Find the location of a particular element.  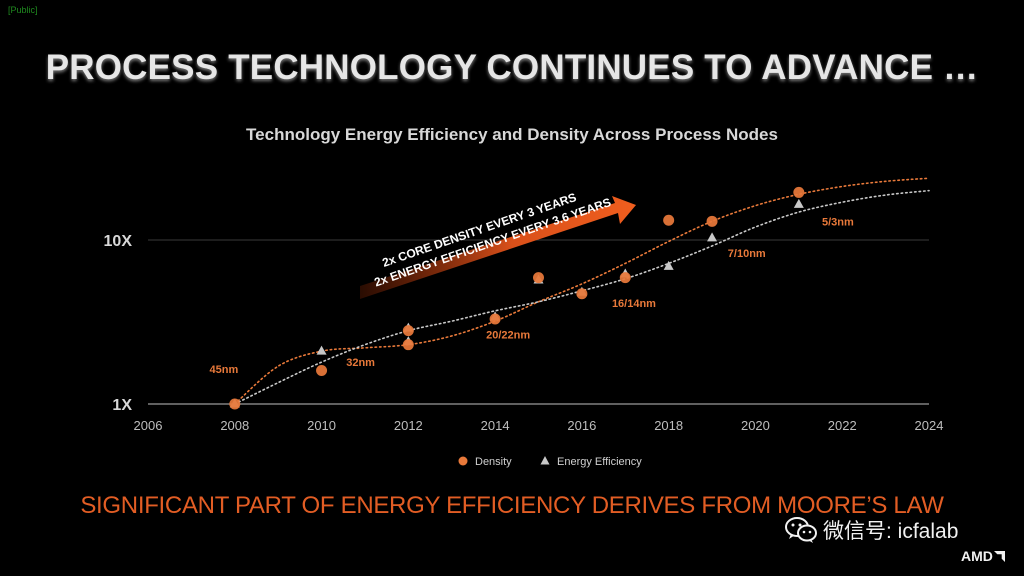

trend-arrow is located at coordinates (498, 247).